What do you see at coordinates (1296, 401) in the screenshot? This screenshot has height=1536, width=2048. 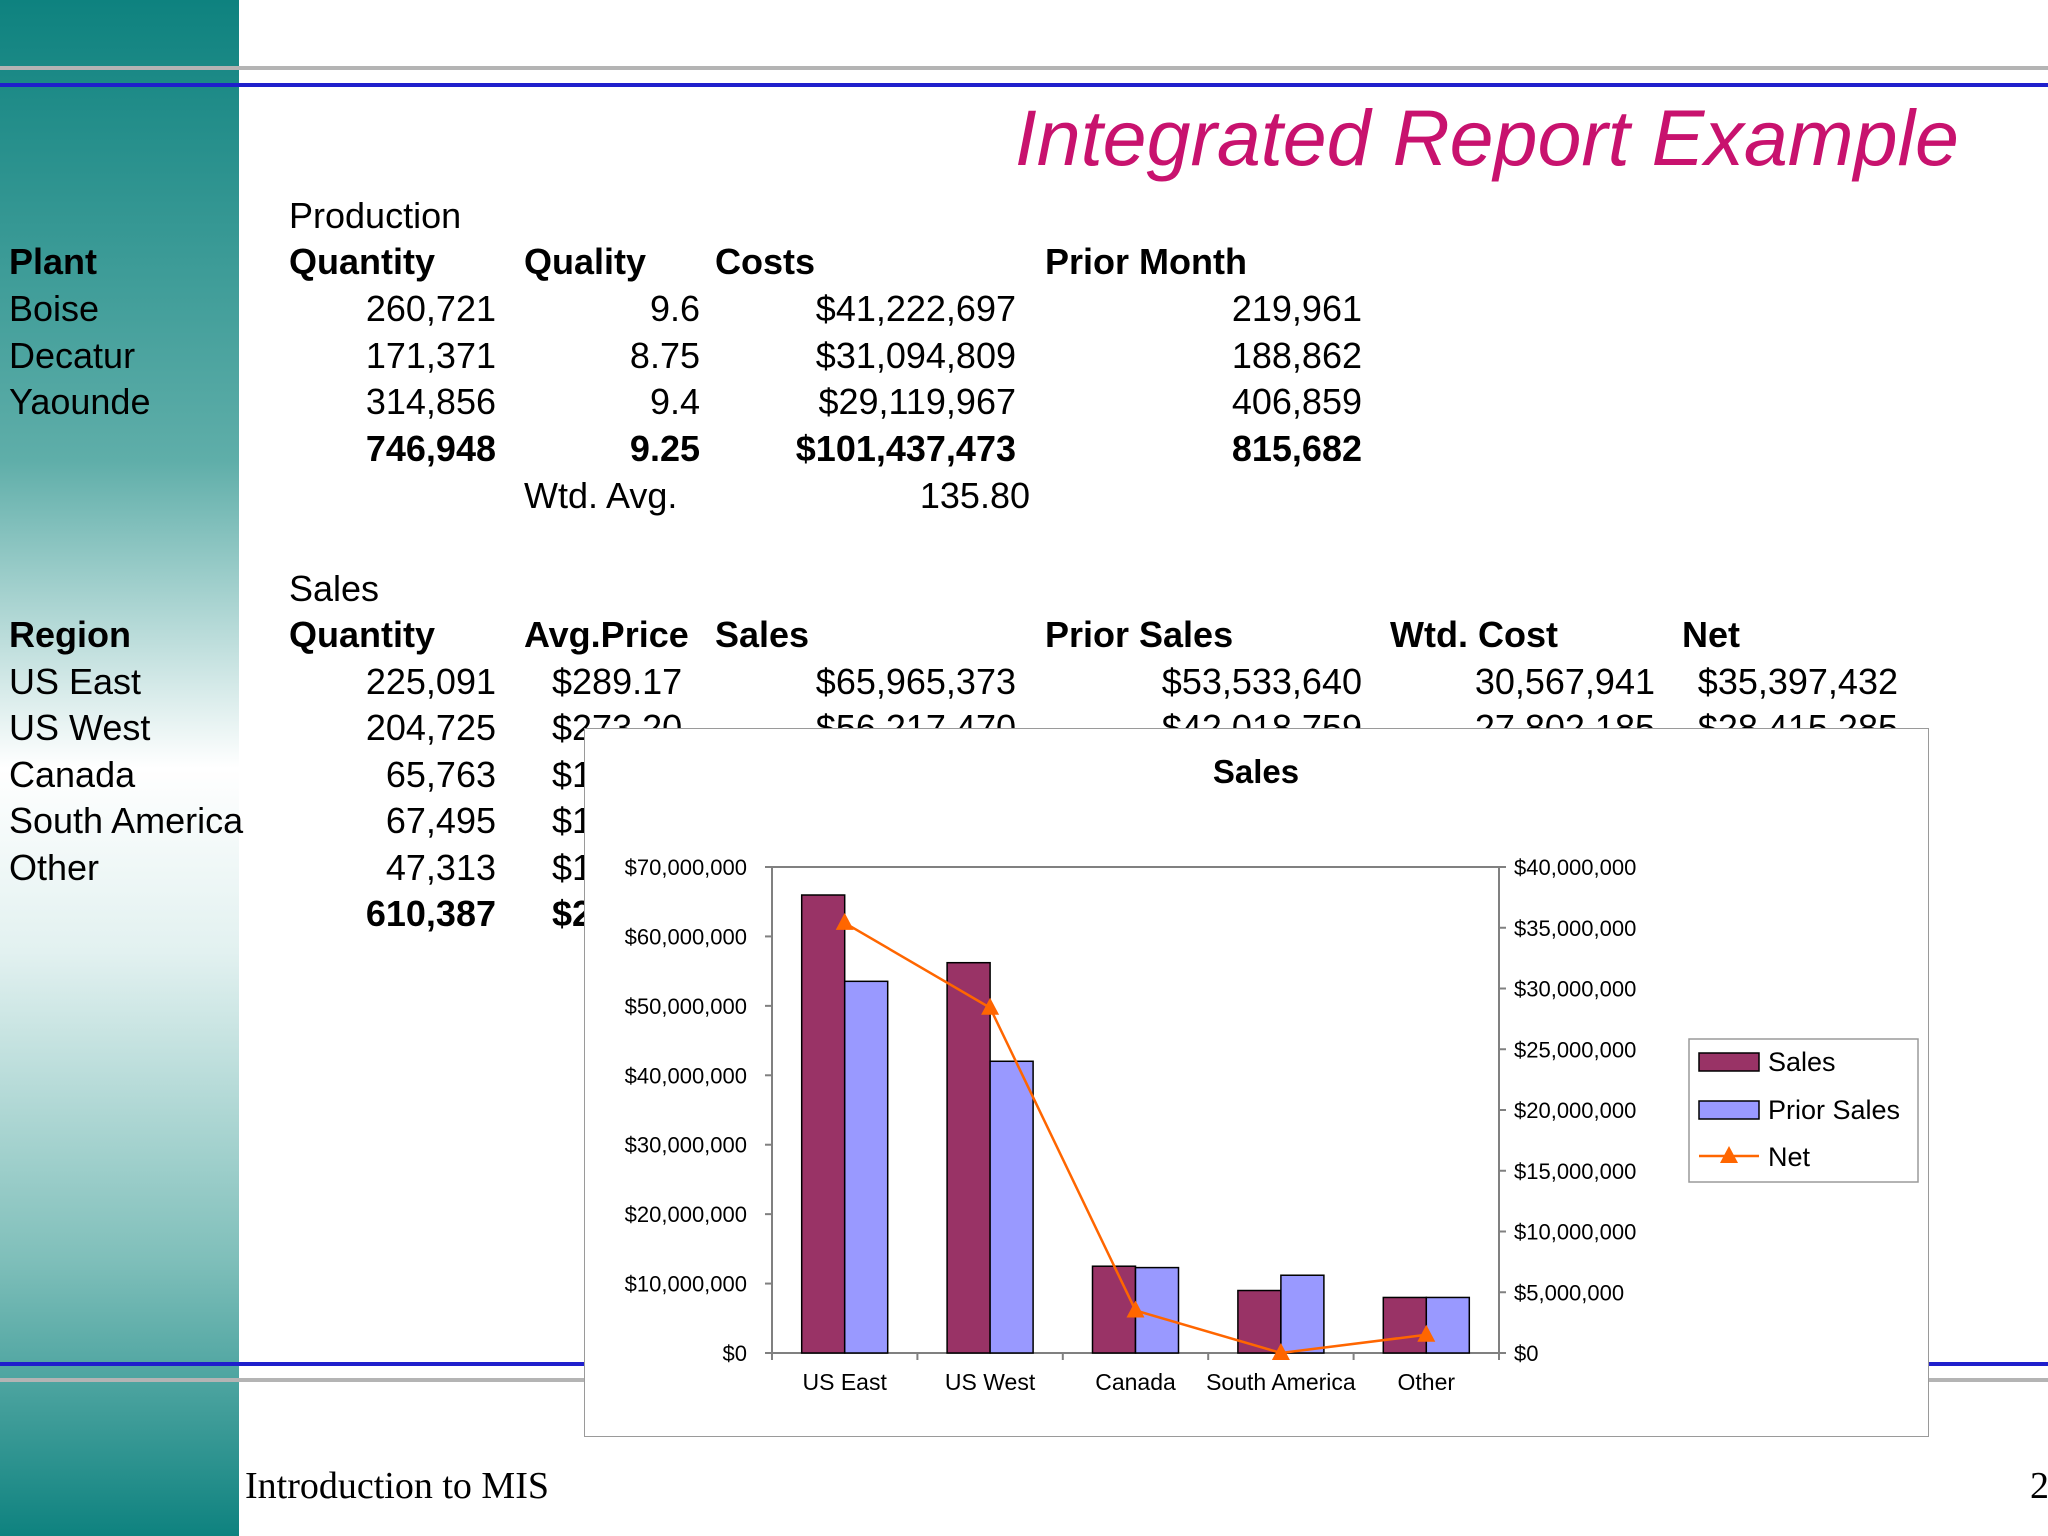 I see `production-prior-month: 406,859` at bounding box center [1296, 401].